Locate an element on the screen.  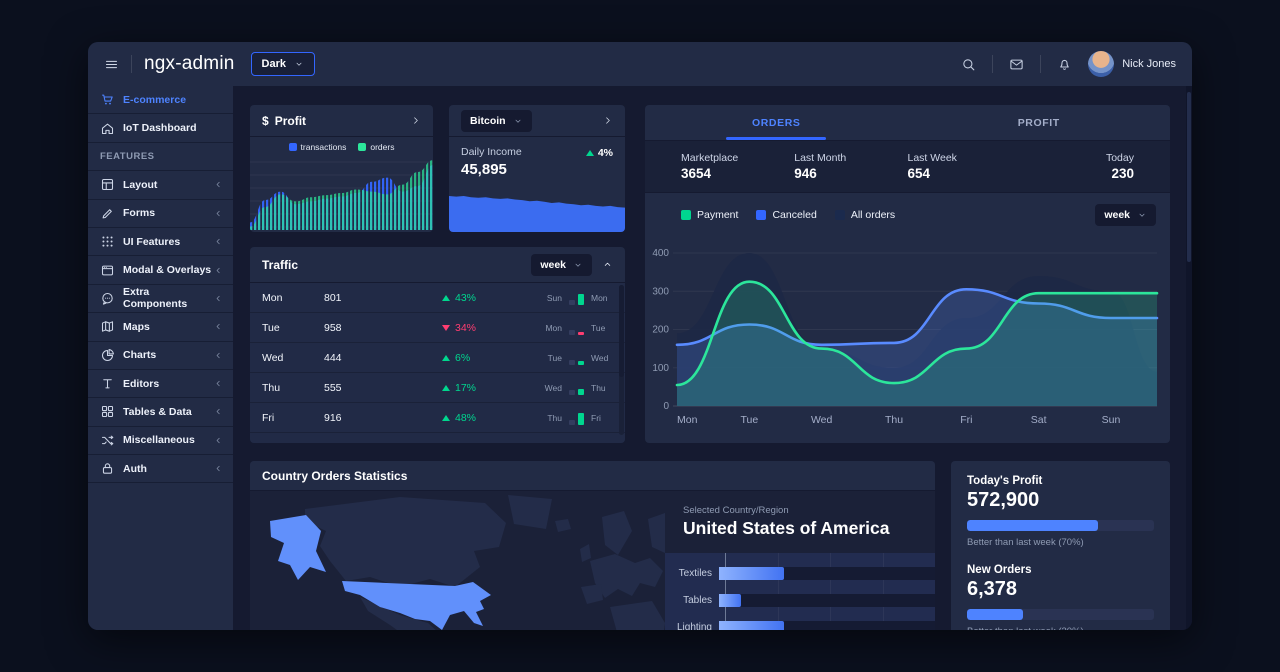
legend-item: Payment is located at coordinates (709, 215).